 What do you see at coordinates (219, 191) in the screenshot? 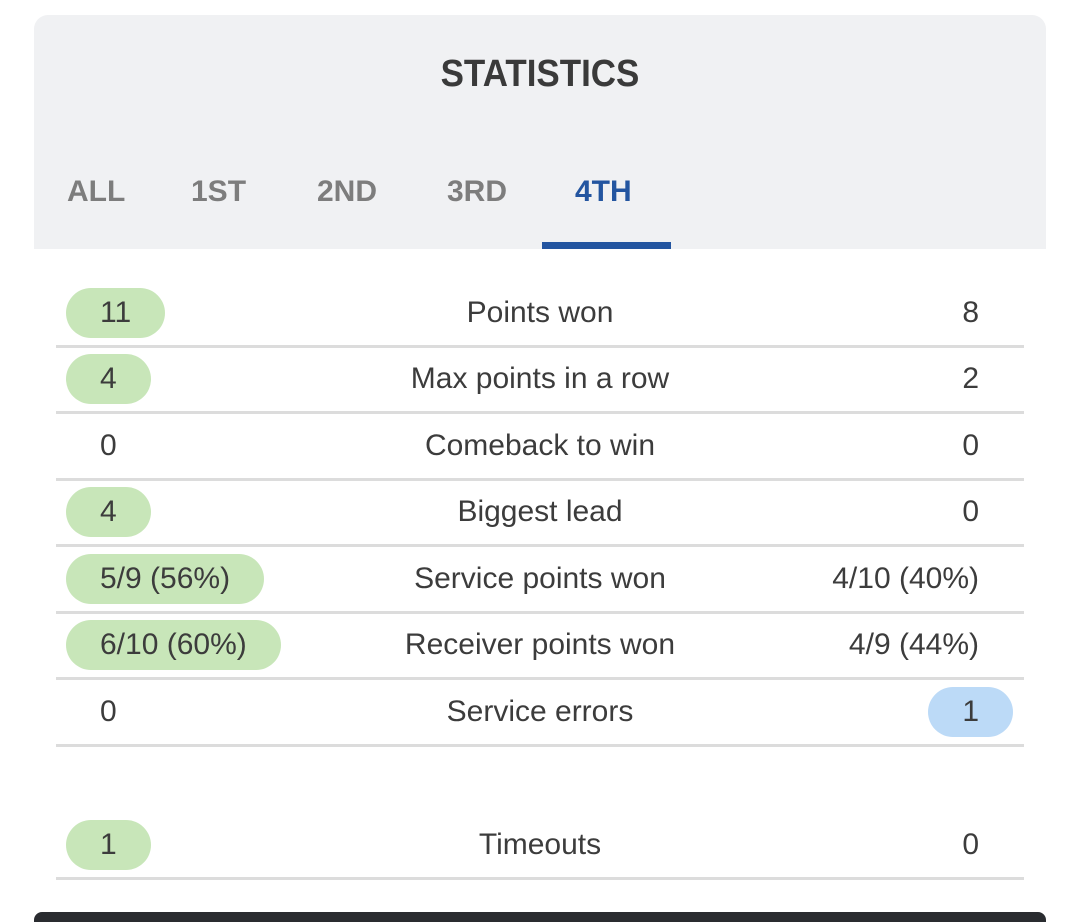
I see `tab-1st: 1ST` at bounding box center [219, 191].